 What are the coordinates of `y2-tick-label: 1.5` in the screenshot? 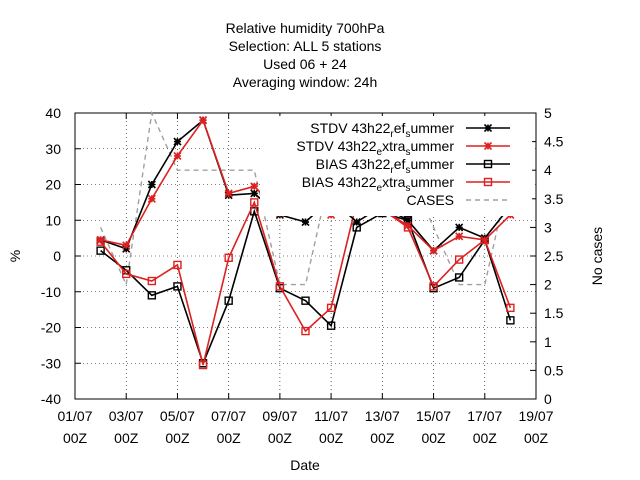 It's located at (554, 313).